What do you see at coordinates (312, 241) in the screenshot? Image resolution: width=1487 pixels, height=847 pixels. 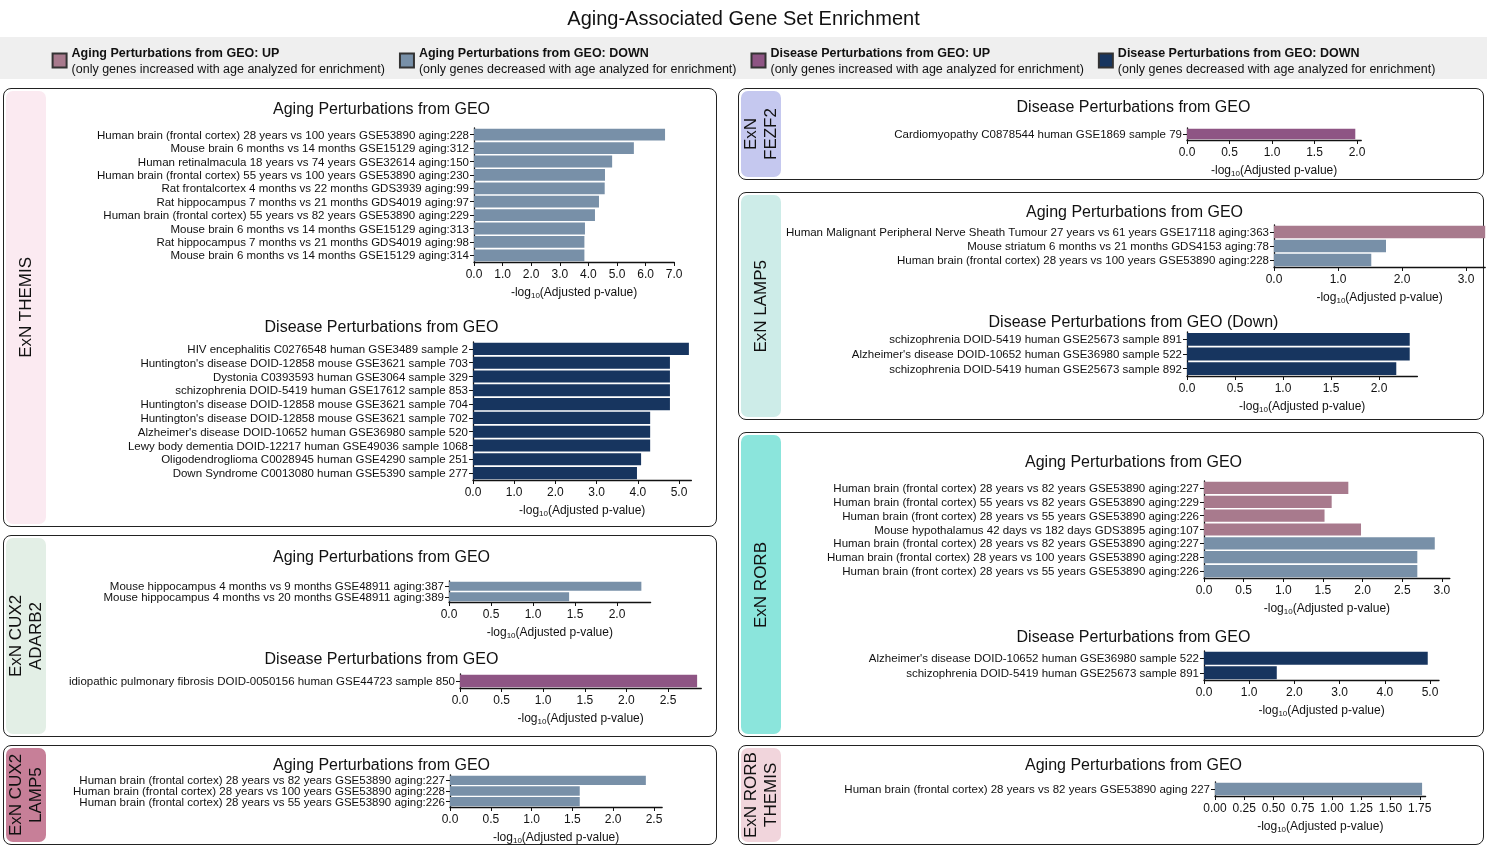 I see `y-tick-label: Rat hippocampus 7 months vs 21 months GDS4019 aging:98` at bounding box center [312, 241].